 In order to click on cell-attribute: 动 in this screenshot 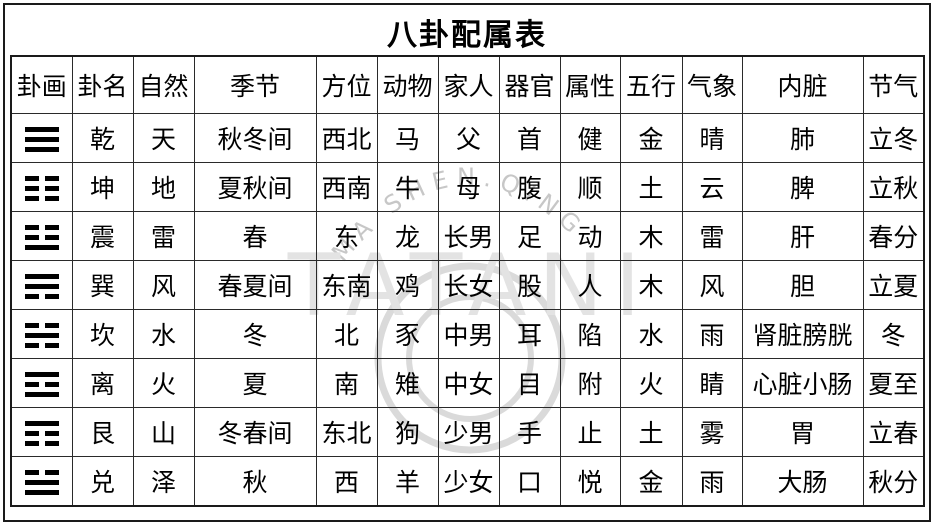, I will do `click(590, 236)`.